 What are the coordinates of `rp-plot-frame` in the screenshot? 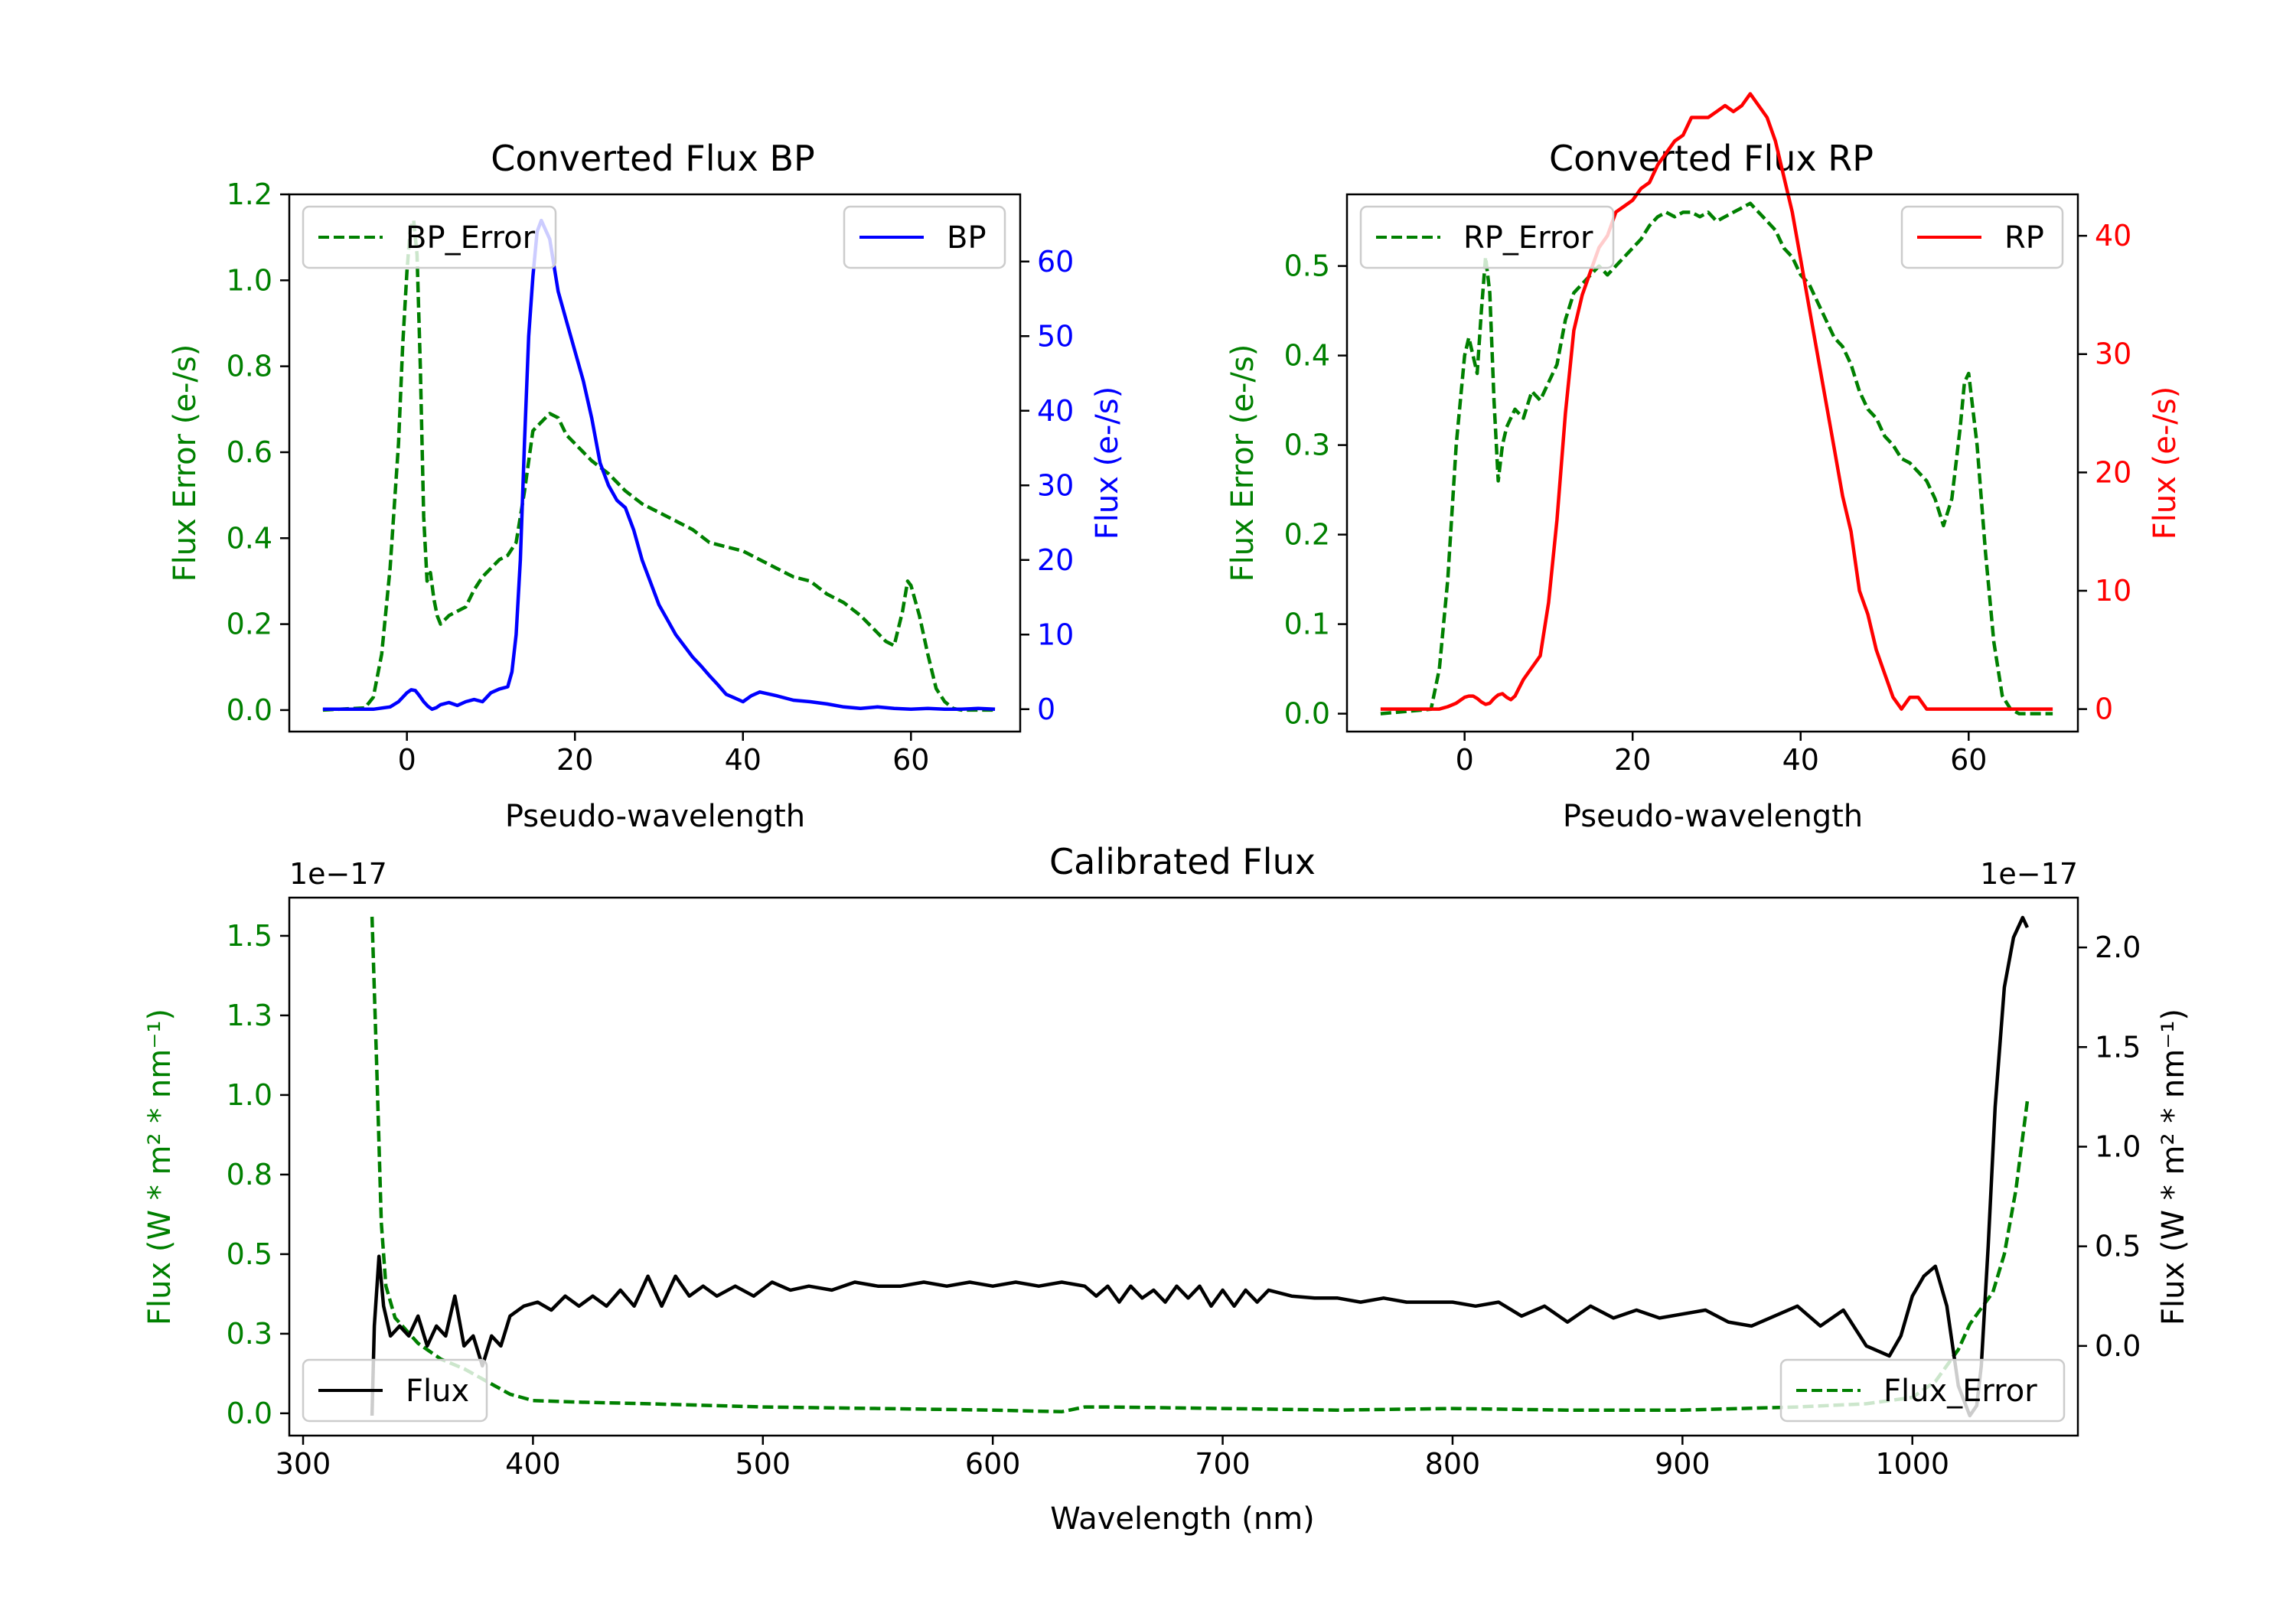 It's located at (1712, 463).